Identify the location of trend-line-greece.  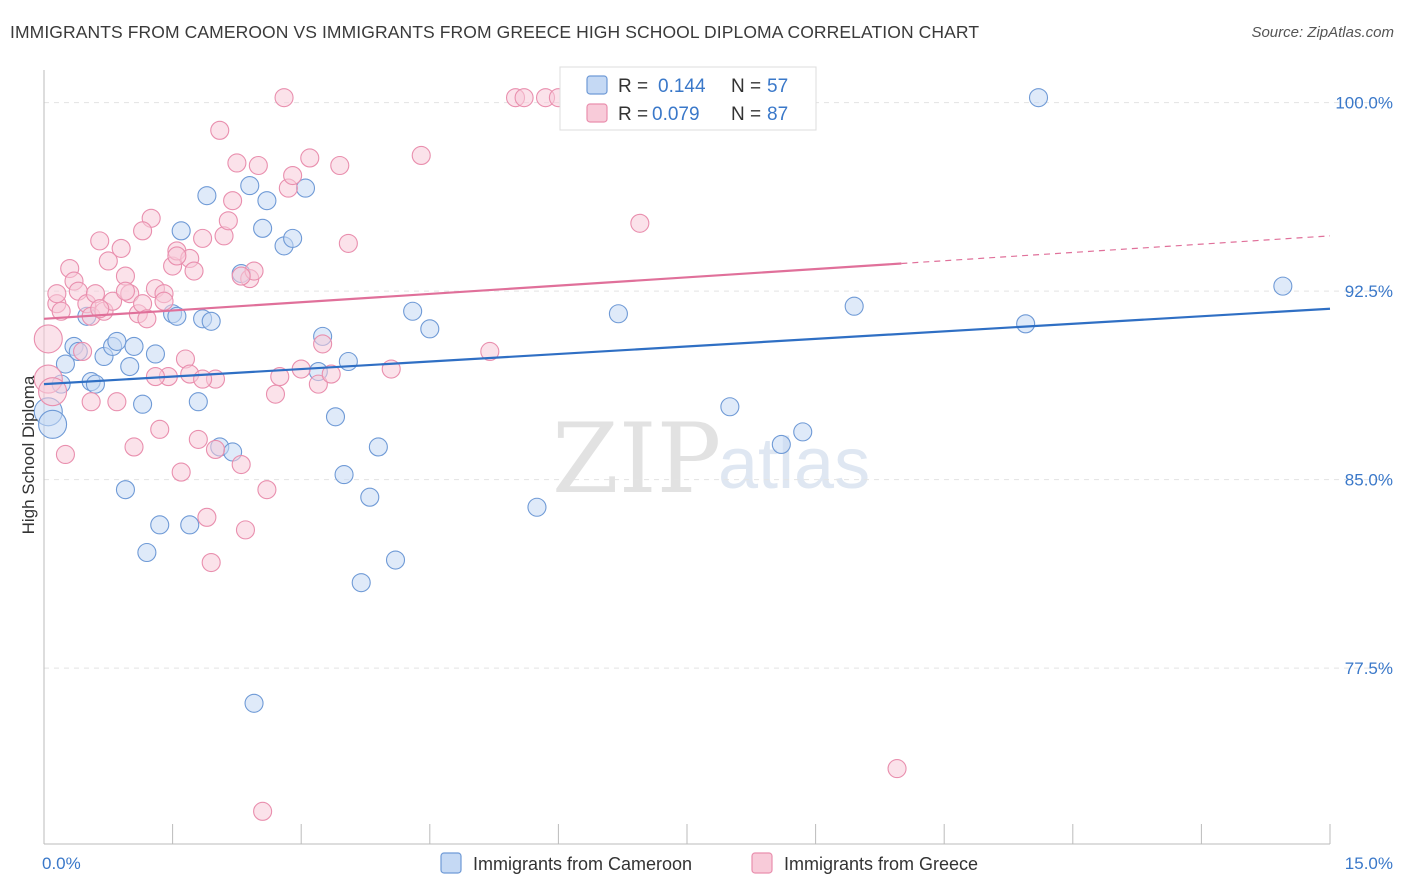
(472, 291).